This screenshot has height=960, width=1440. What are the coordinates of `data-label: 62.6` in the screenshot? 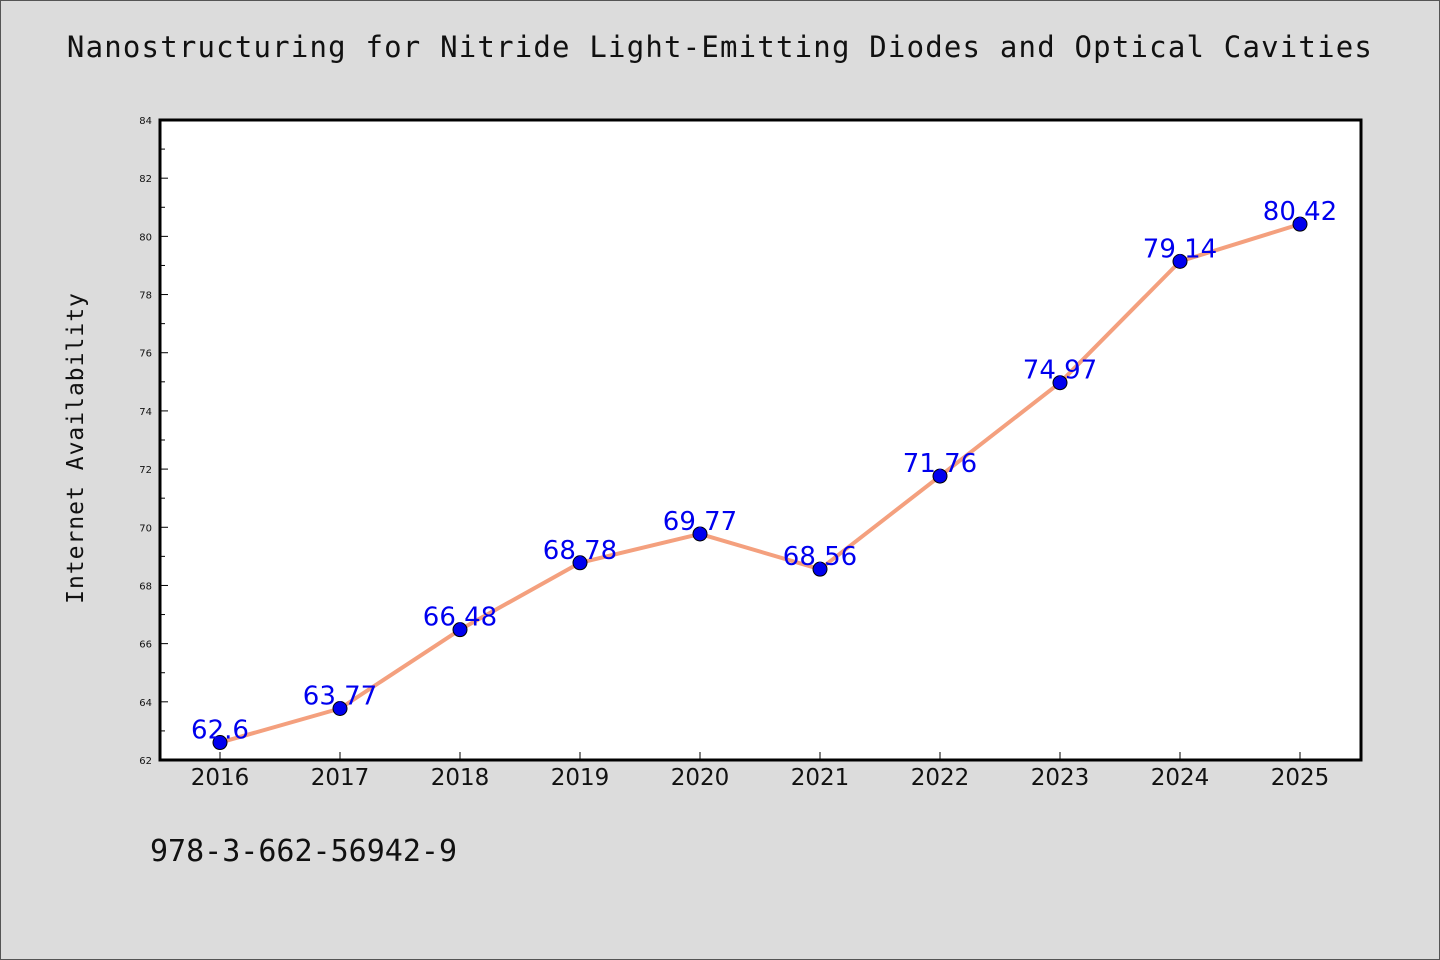 It's located at (220, 731).